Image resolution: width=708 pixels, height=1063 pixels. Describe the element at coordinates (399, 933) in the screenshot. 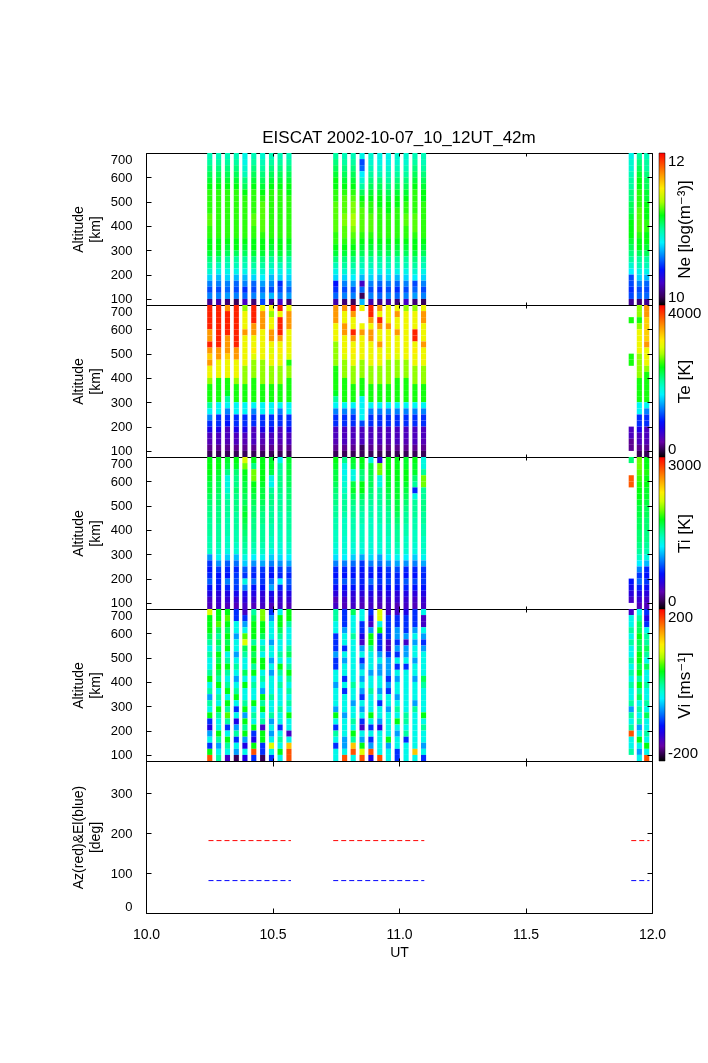

I see `x-tick-label: 11.0` at that location.